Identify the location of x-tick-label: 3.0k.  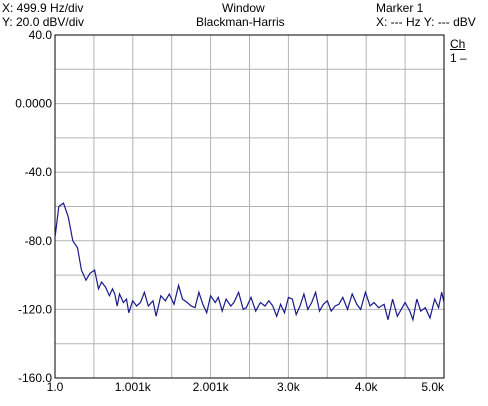
(289, 387).